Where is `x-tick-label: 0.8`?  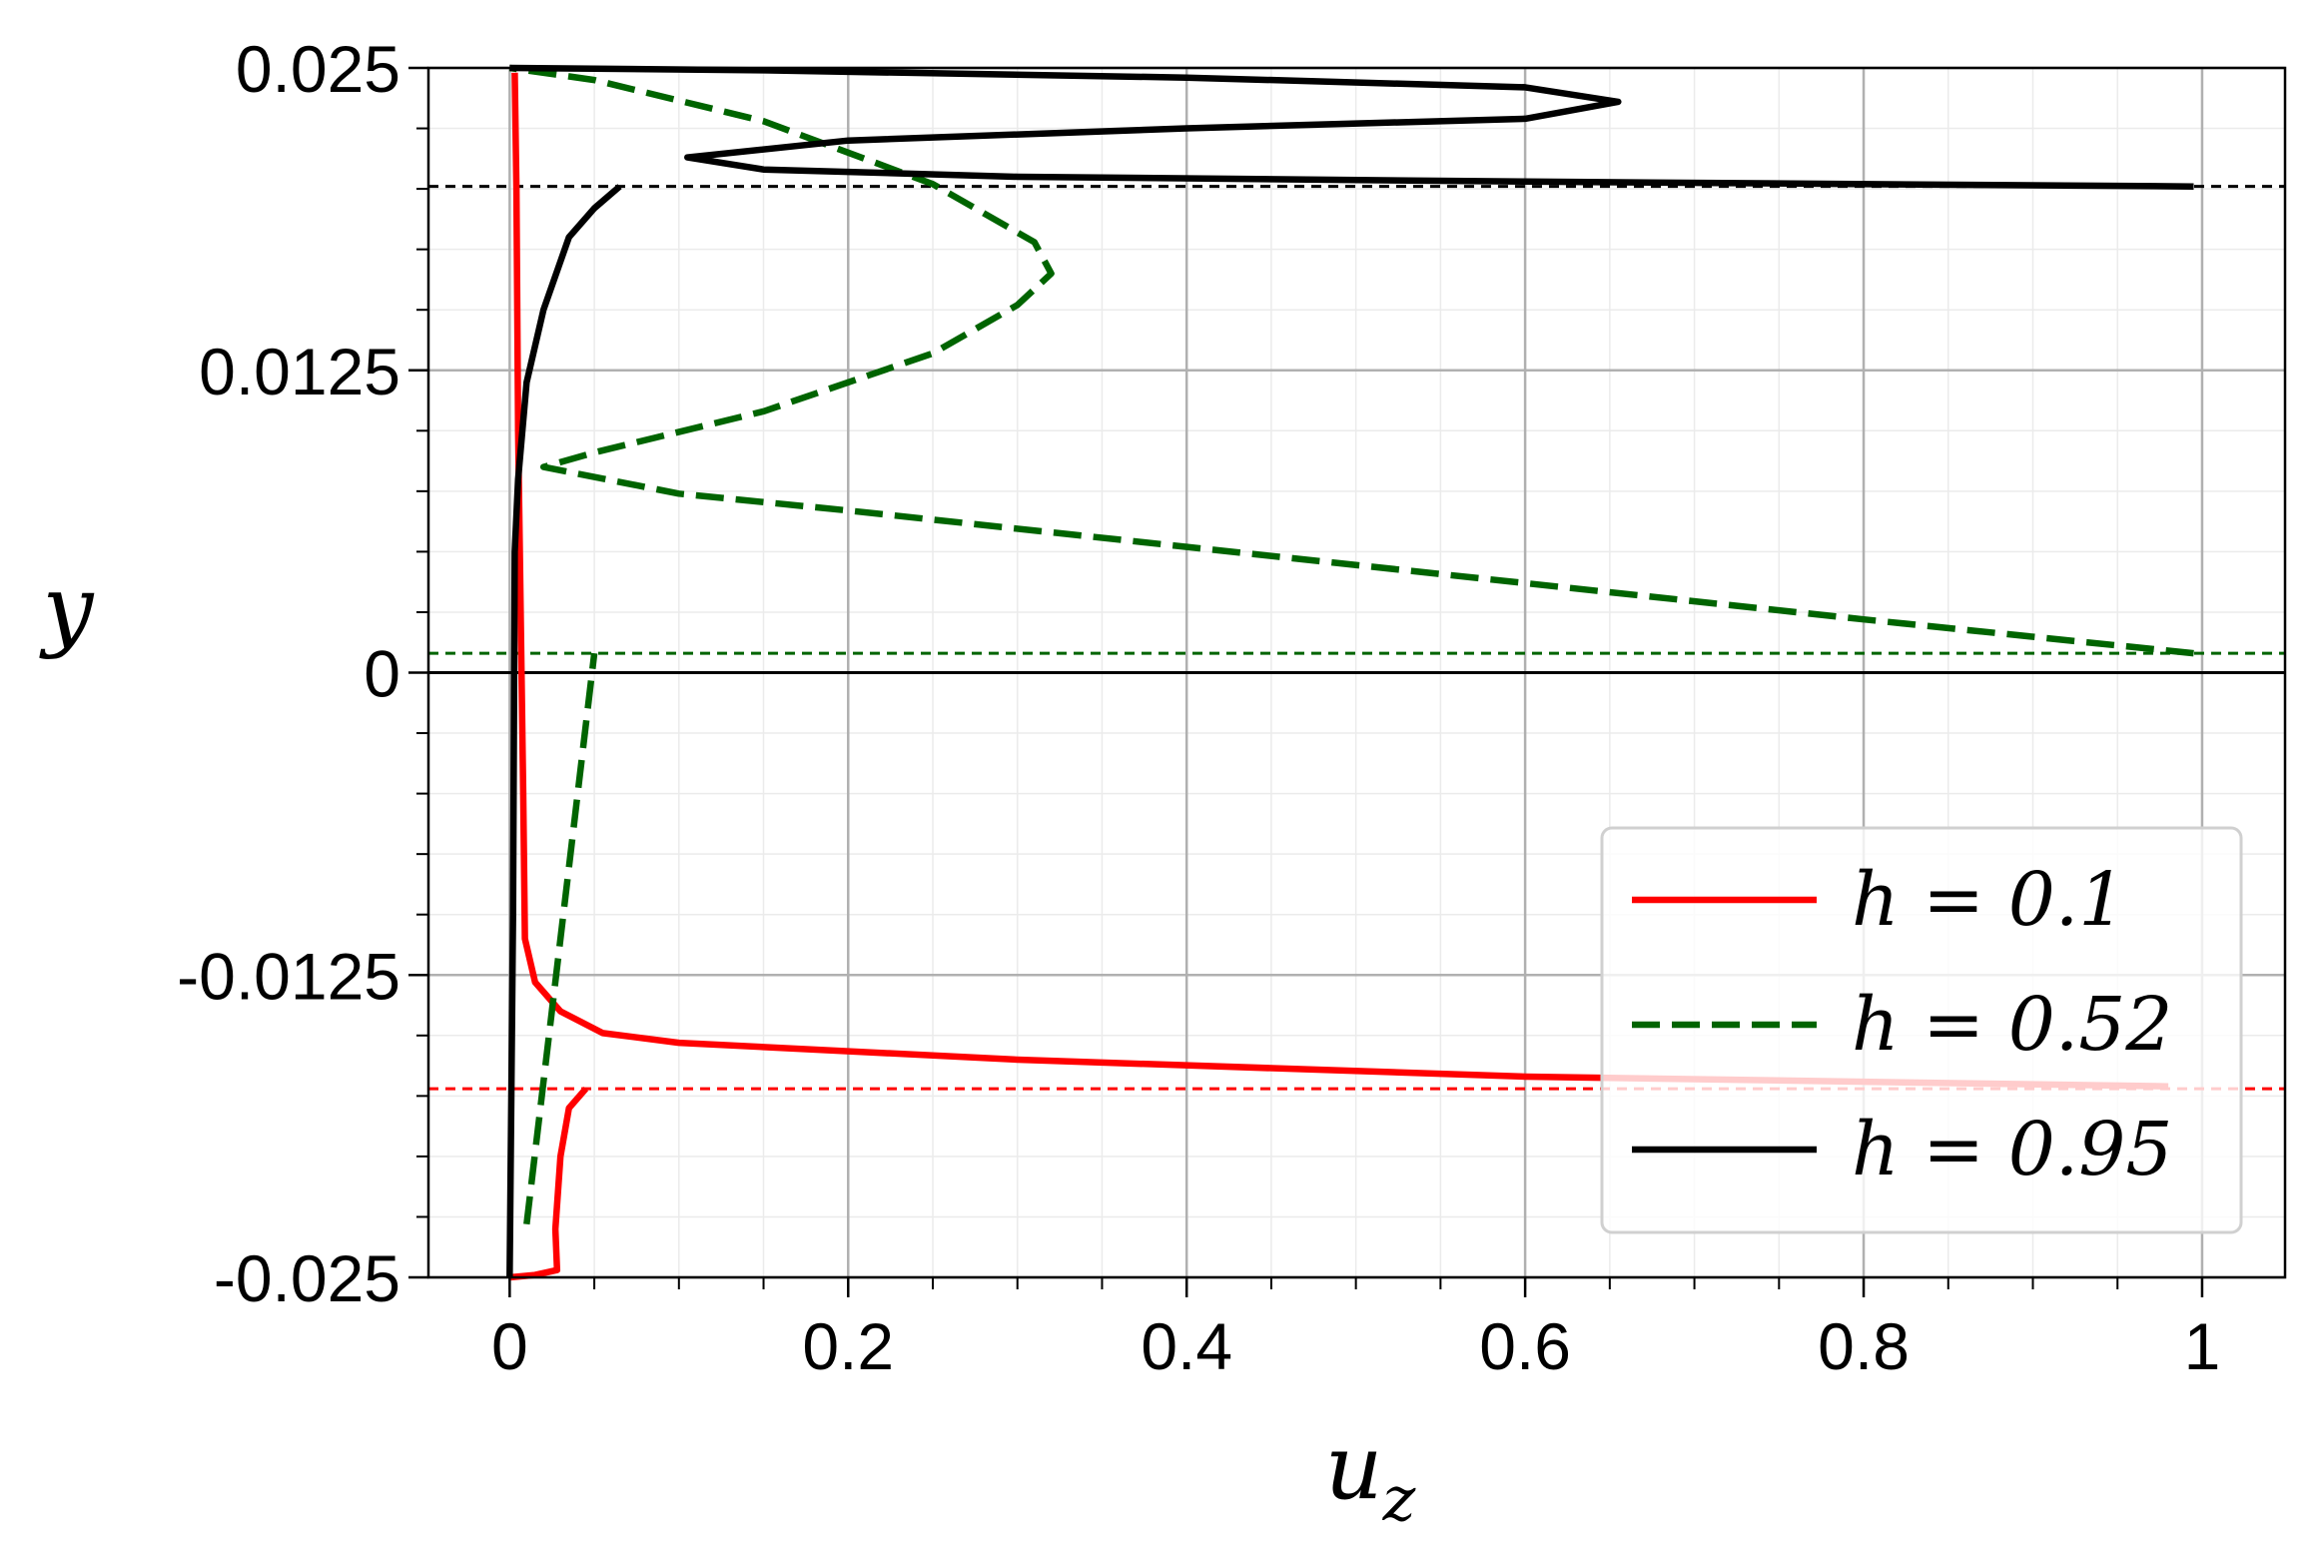
x-tick-label: 0.8 is located at coordinates (1864, 1346).